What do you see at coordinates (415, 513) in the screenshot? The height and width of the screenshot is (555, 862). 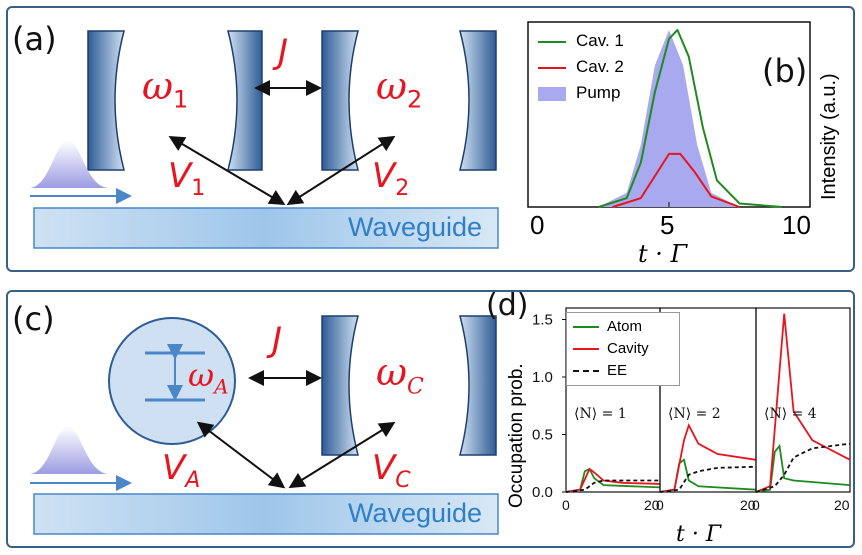 I see `waveguide-label-c: Waveguide` at bounding box center [415, 513].